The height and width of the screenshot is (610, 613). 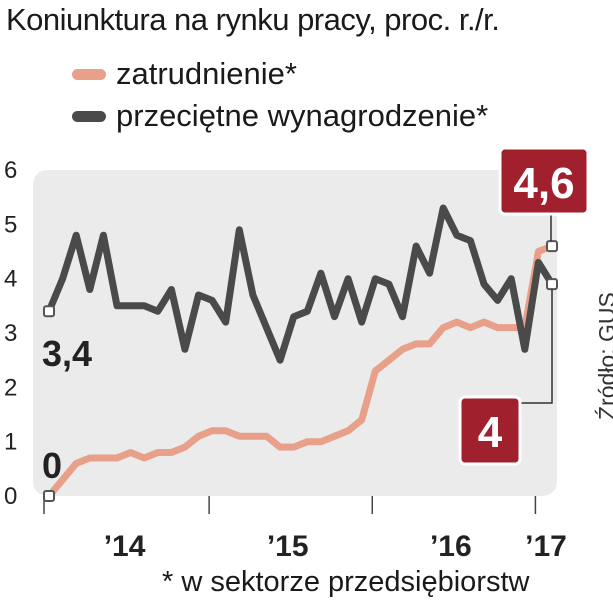 I want to click on callout-box-employment, so click(x=544, y=181).